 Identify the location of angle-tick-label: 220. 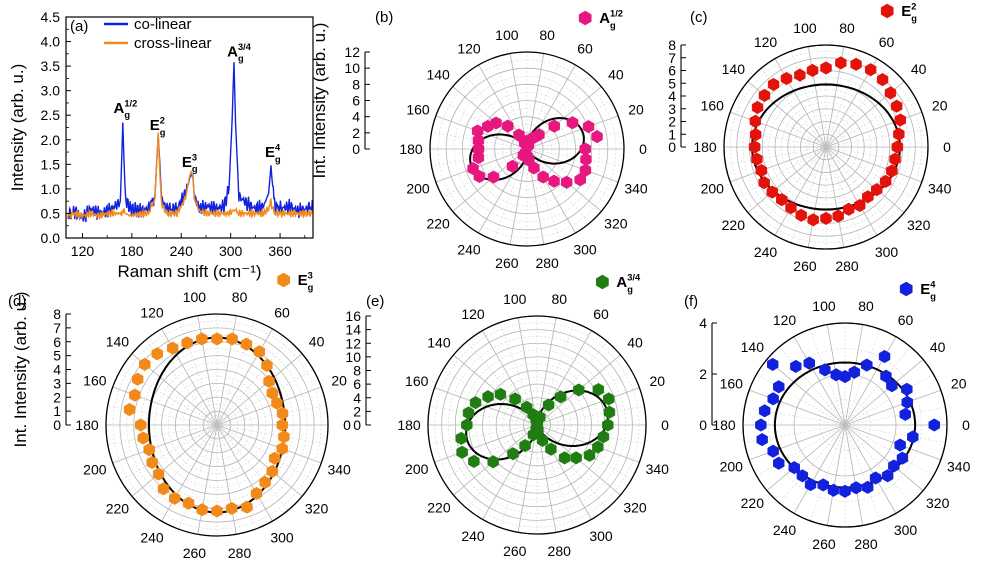
(753, 503).